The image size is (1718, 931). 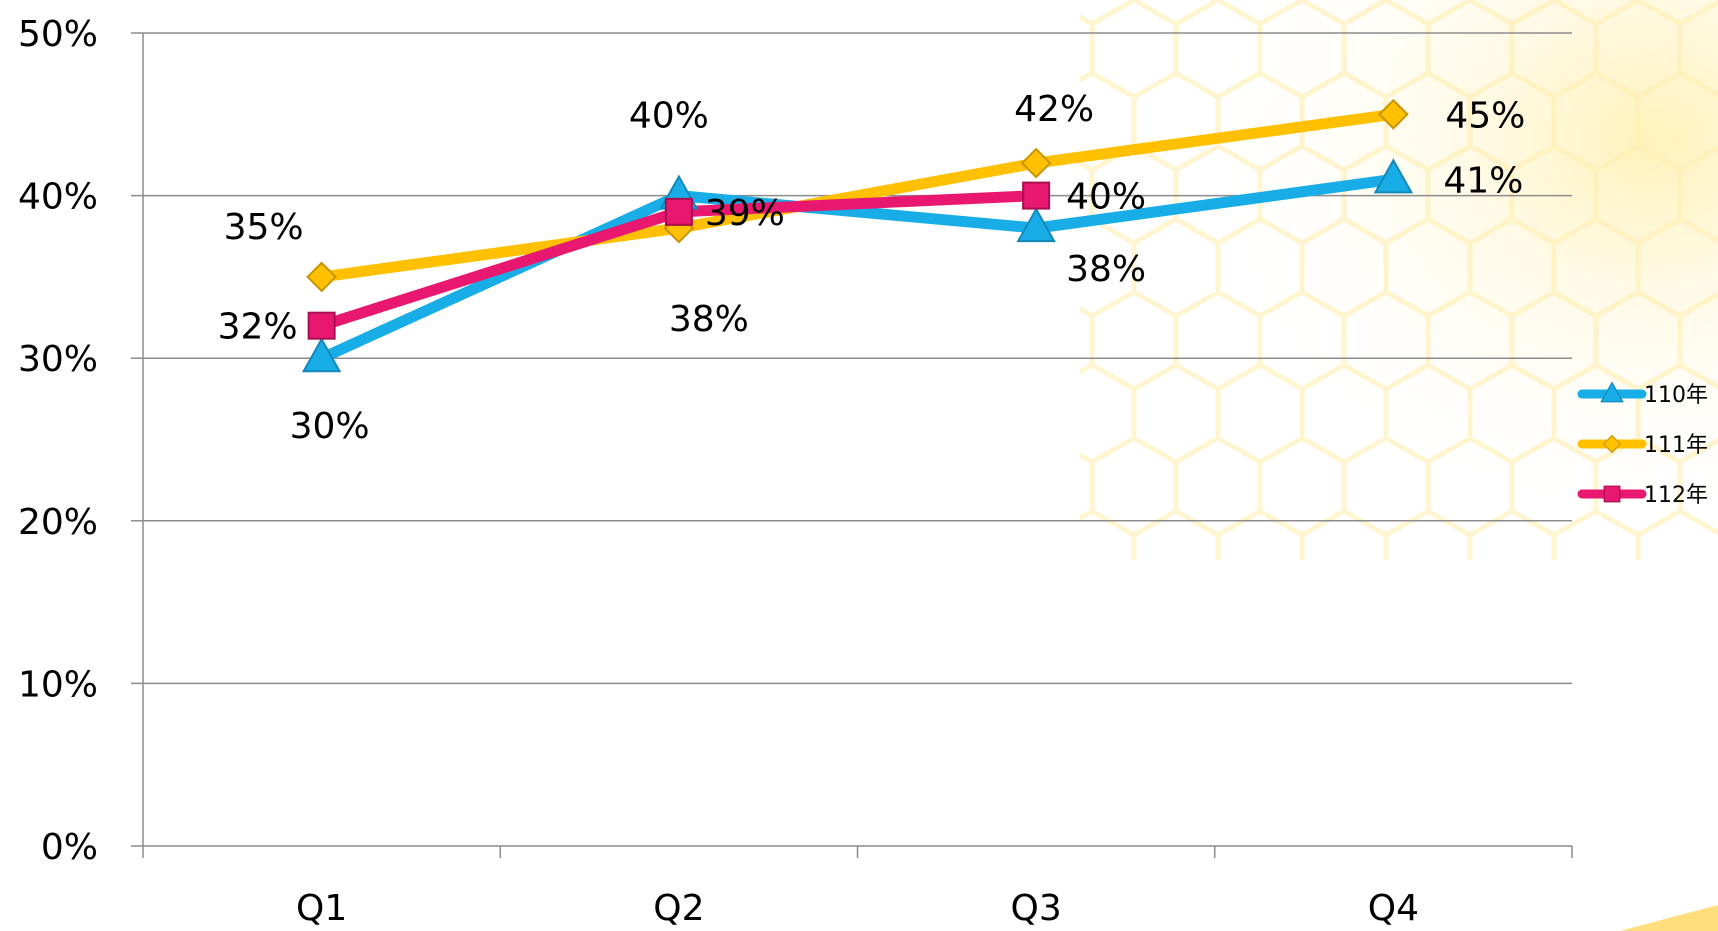 I want to click on data-label: 30%, so click(x=330, y=426).